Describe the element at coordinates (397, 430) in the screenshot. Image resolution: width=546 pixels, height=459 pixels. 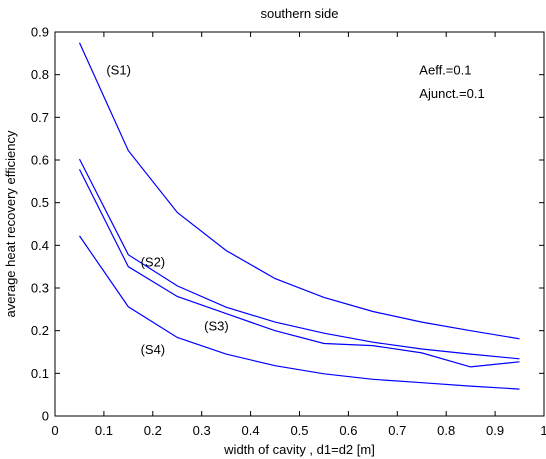
I see `x-tick-label: 0.7` at that location.